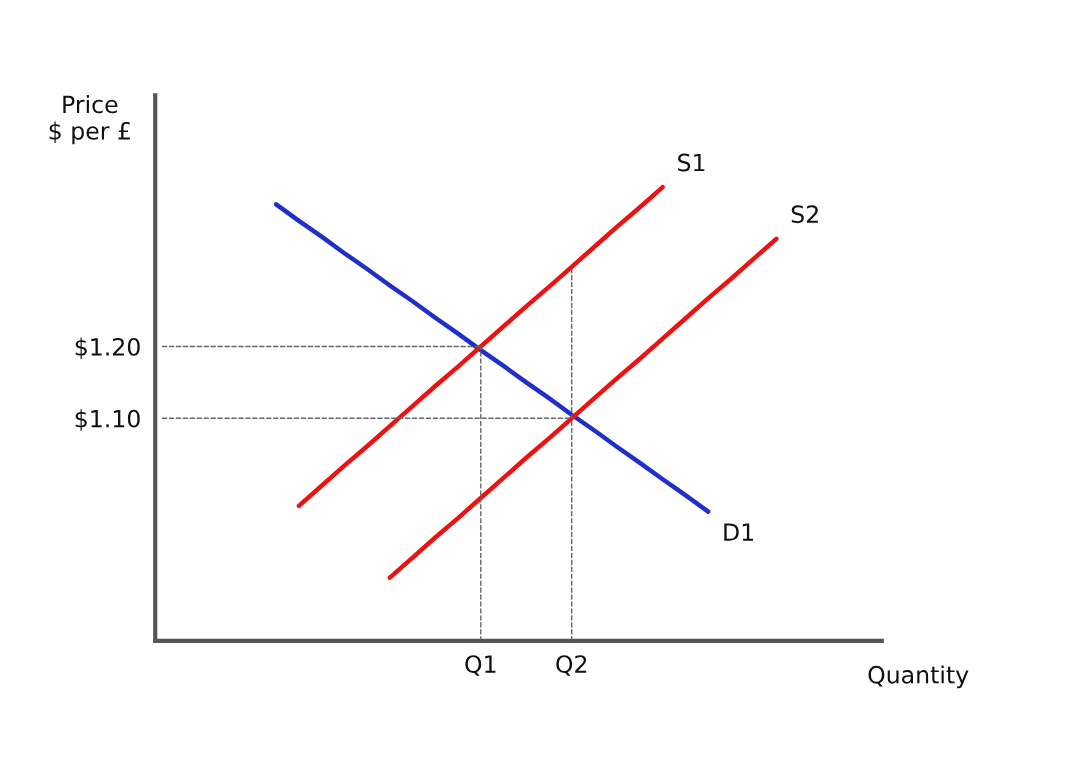 The height and width of the screenshot is (762, 1078). What do you see at coordinates (107, 420) in the screenshot?
I see `y-tick-label: $1.10` at bounding box center [107, 420].